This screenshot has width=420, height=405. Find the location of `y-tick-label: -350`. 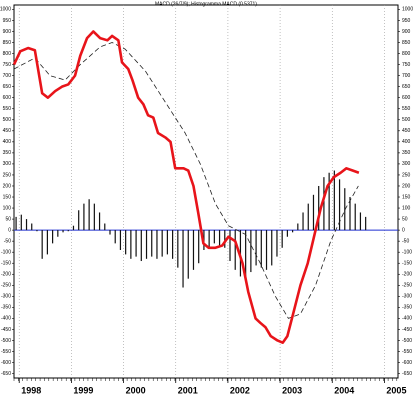

y-tick-label: -350 is located at coordinates (6, 308).